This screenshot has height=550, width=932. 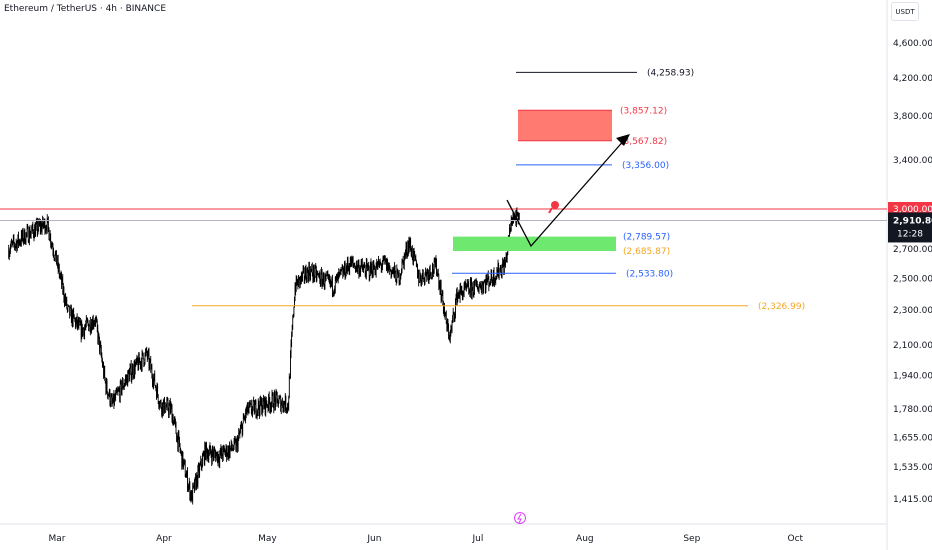 What do you see at coordinates (691, 539) in the screenshot?
I see `x-tick-label: Sep` at bounding box center [691, 539].